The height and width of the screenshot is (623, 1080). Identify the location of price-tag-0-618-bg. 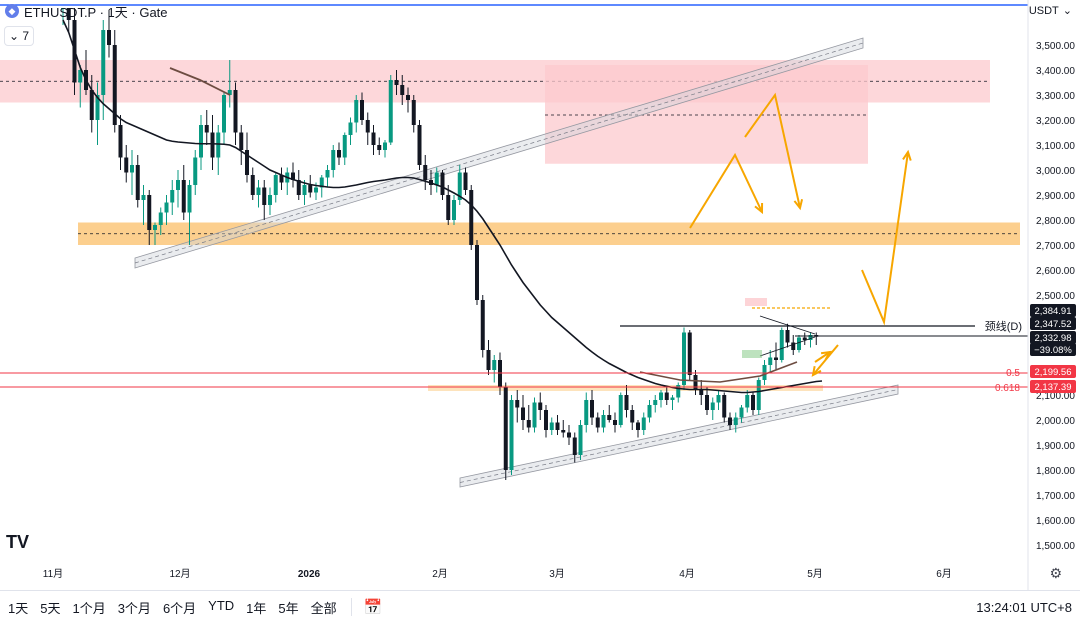
(1053, 386).